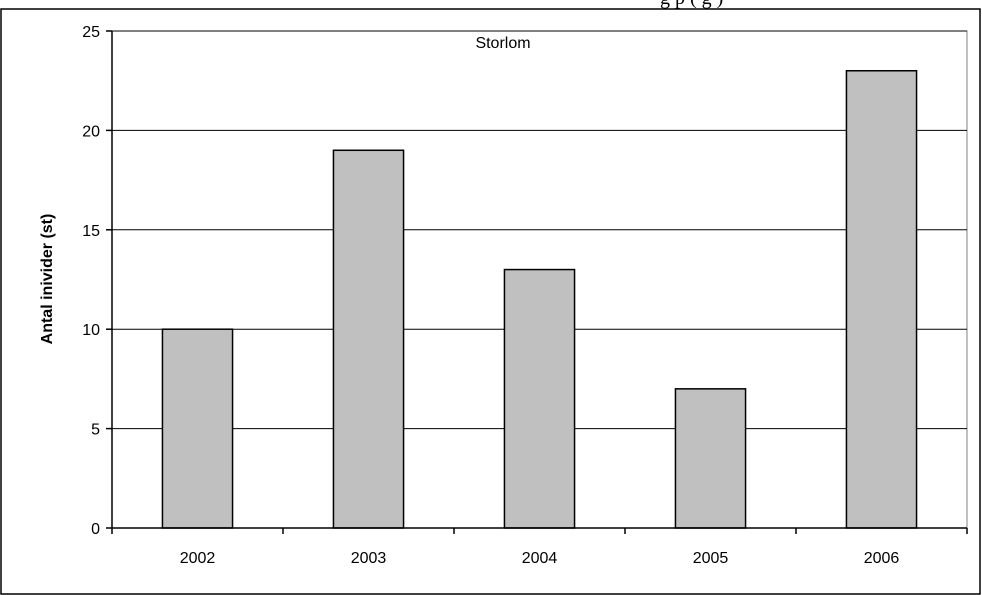 This screenshot has width=982, height=595. What do you see at coordinates (91, 131) in the screenshot?
I see `y-tick-label: 20` at bounding box center [91, 131].